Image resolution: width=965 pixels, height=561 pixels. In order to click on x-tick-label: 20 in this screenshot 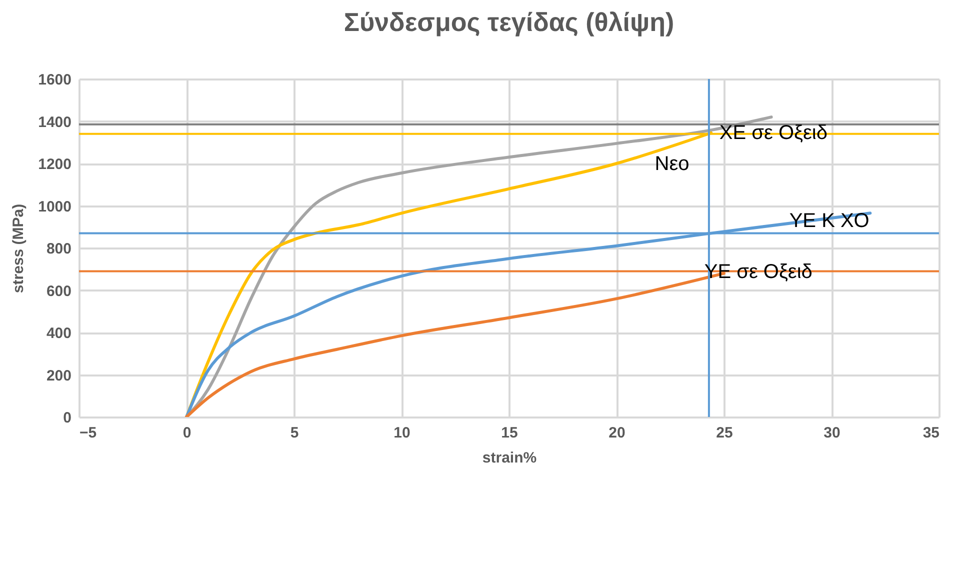, I will do `click(617, 433)`.